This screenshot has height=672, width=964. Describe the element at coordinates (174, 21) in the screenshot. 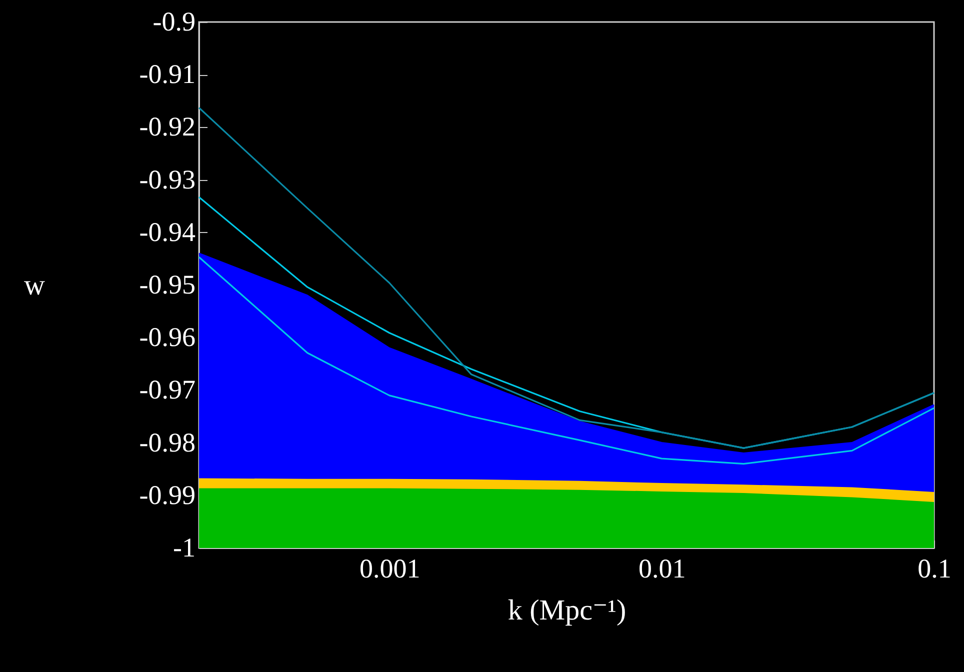

I see `y-tick-label: -0.9` at that location.